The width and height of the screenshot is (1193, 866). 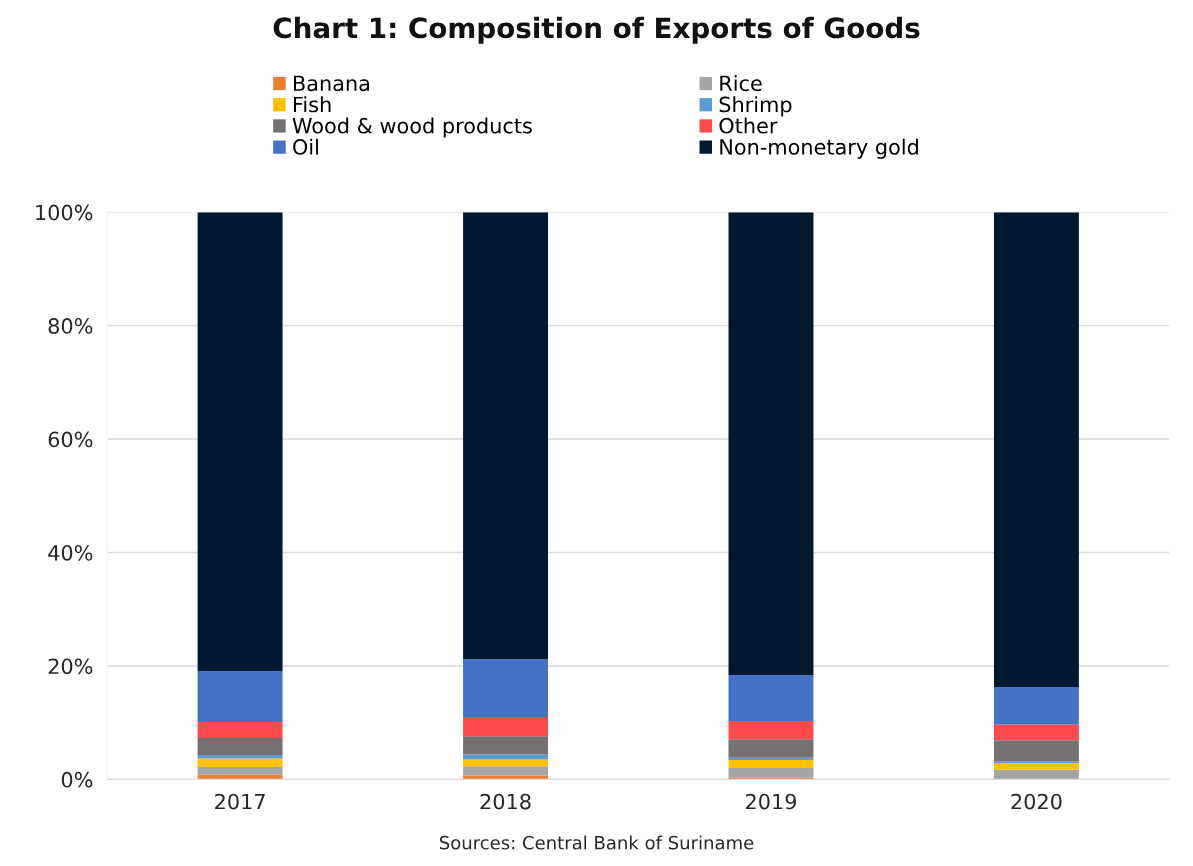 I want to click on legend-label: Fish, so click(x=312, y=104).